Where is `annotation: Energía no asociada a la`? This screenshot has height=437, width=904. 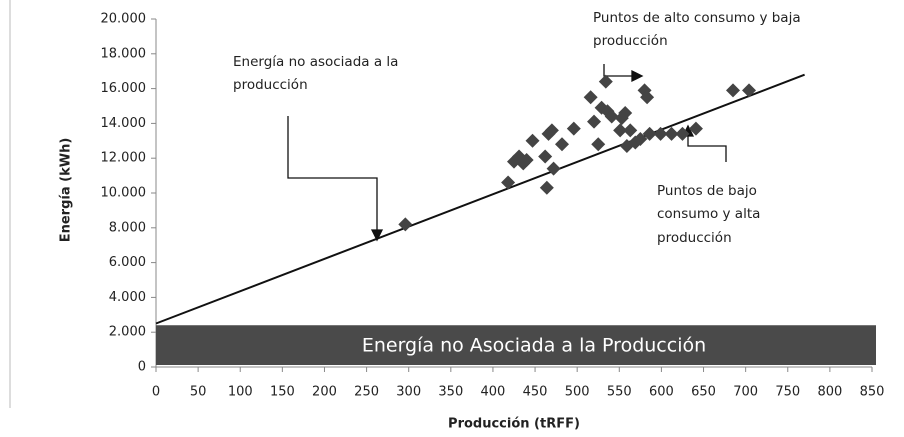
annotation: Energía no asociada a la is located at coordinates (315, 62).